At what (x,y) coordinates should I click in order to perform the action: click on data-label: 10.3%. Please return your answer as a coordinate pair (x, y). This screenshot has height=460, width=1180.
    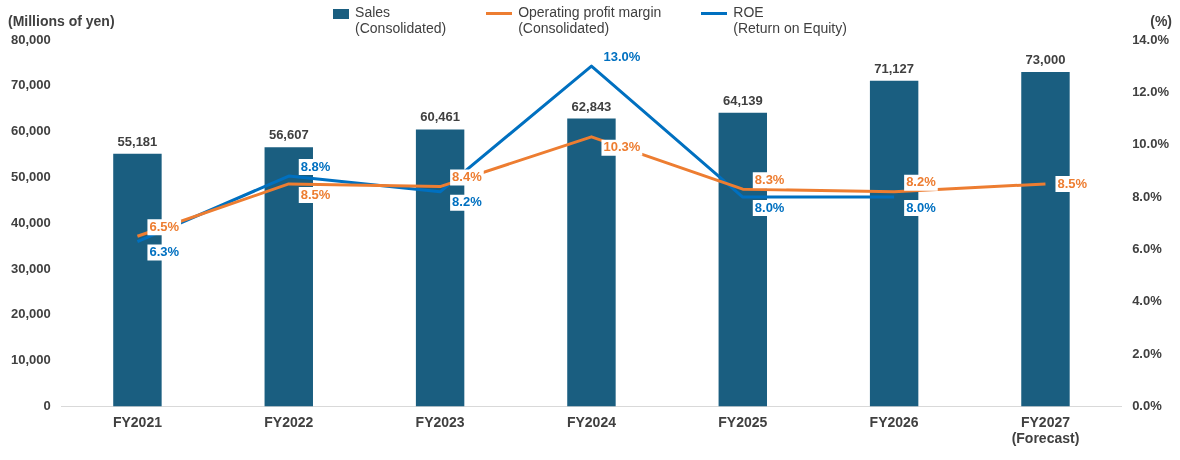
    Looking at the image, I should click on (622, 147).